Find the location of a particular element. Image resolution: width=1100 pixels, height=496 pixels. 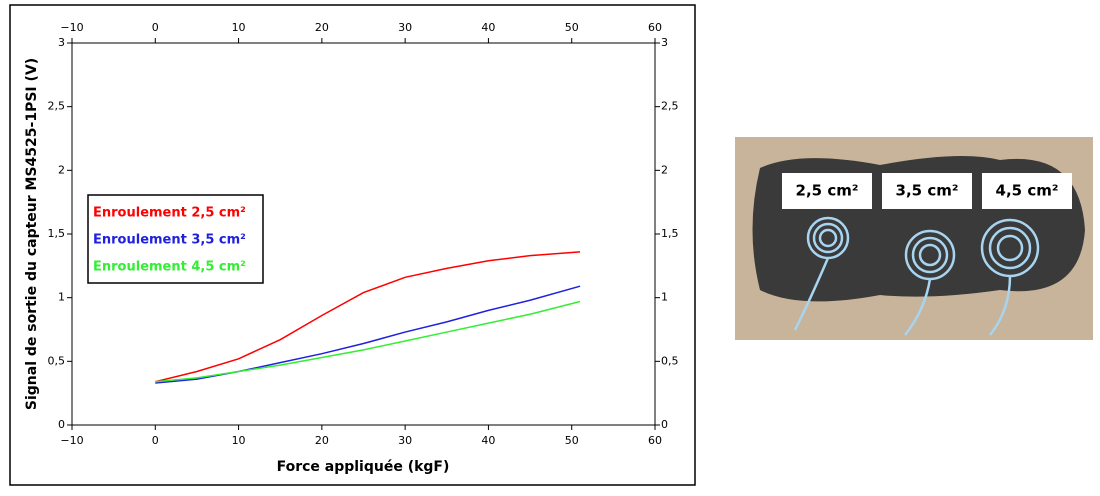

y-tick-label-right: 1,5 is located at coordinates (670, 233).